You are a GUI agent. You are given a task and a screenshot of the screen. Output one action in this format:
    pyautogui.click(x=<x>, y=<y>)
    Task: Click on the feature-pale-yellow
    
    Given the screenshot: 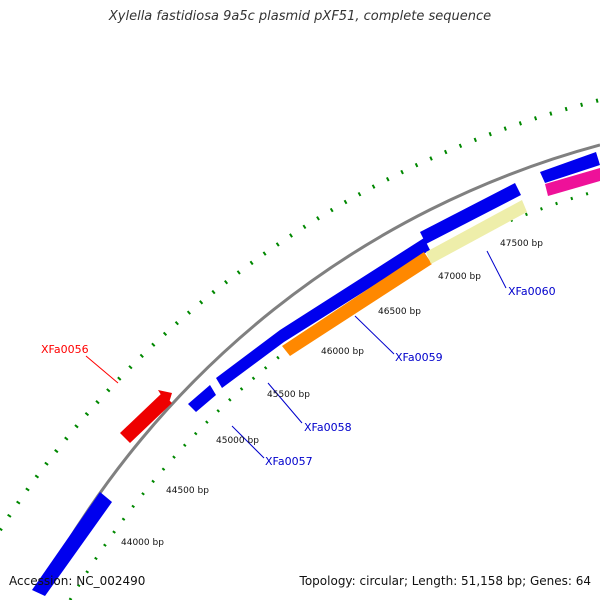 What is the action you would take?
    pyautogui.click(x=476, y=232)
    